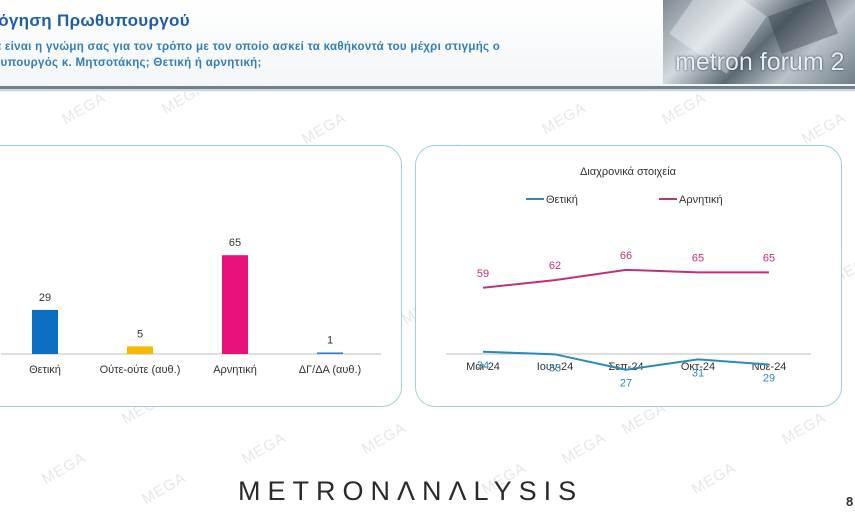 This screenshot has width=855, height=513. I want to click on slide-title: ολόγηση Πρωθυπουργού, so click(95, 20).